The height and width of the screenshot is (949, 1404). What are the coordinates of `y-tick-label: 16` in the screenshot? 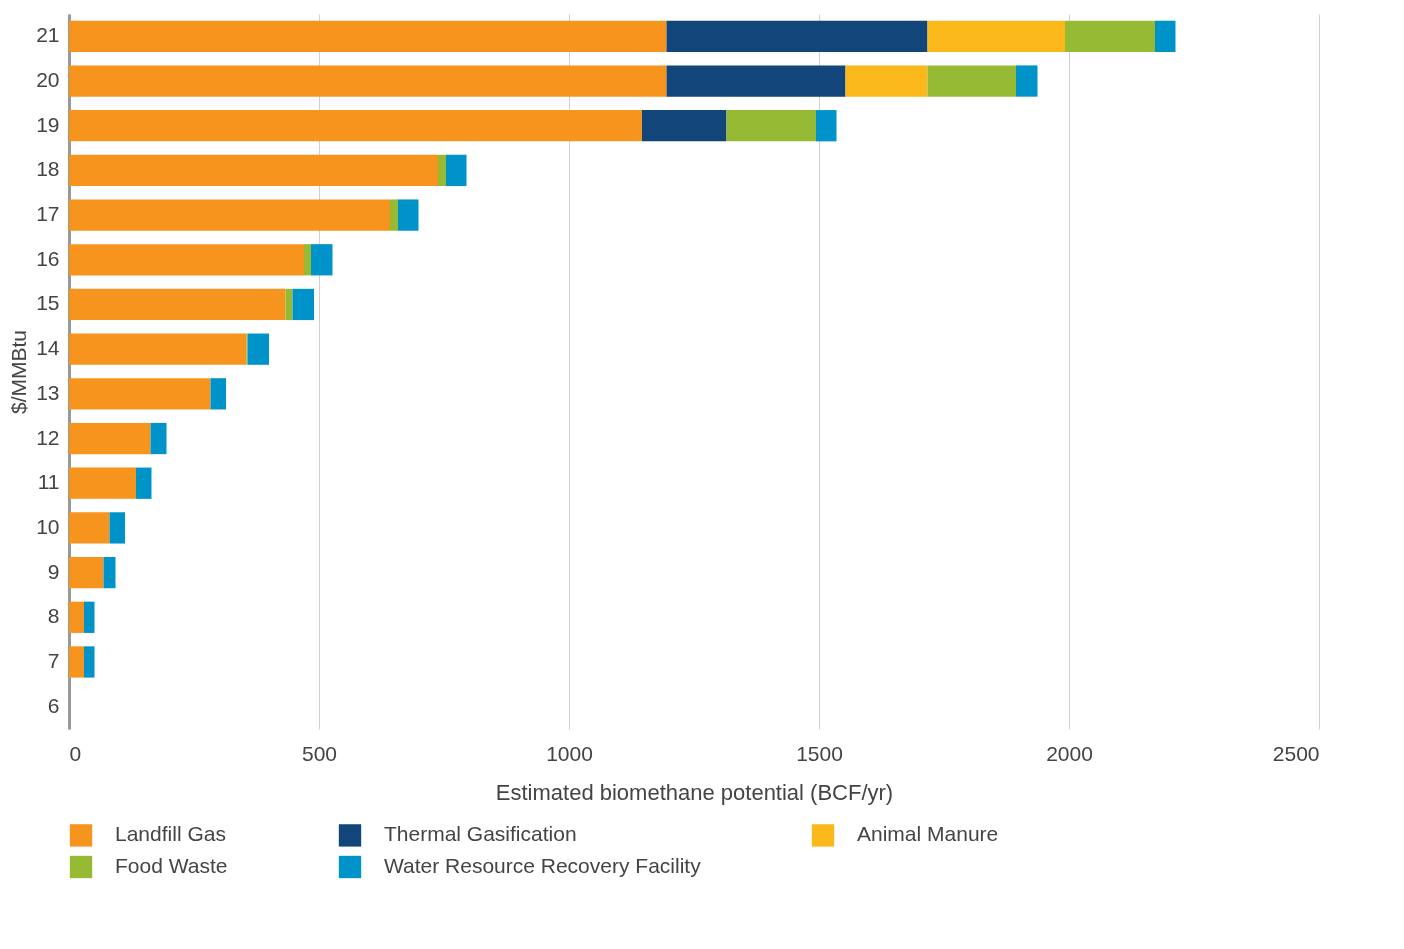 It's located at (48, 258).